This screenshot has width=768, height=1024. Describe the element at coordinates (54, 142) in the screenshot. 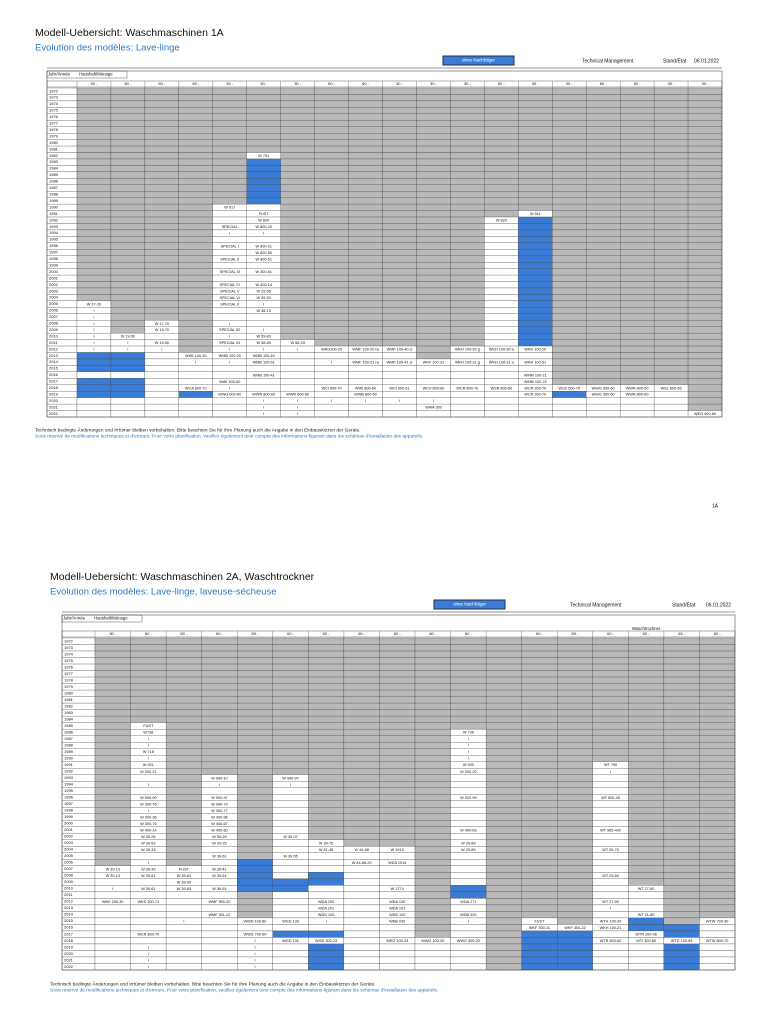

I see `year: 1980` at that location.